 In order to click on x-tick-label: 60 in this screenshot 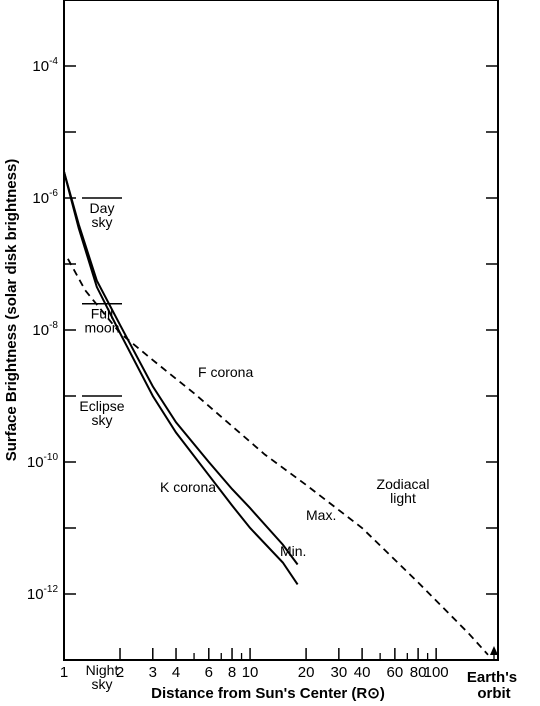, I will do `click(395, 672)`.